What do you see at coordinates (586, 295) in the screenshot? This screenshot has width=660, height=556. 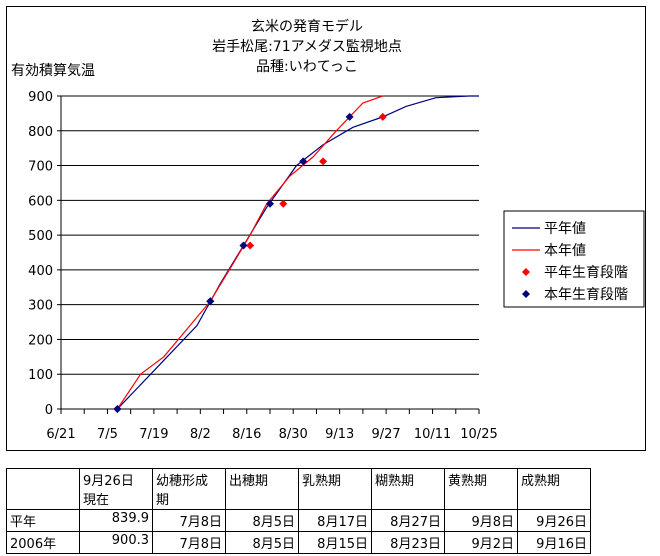 I see `legend-label: 本年生育段階` at bounding box center [586, 295].